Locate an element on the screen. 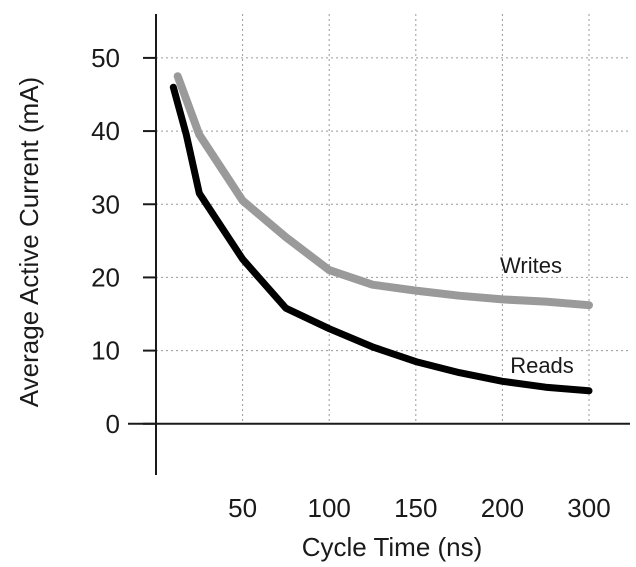 The height and width of the screenshot is (567, 636). y-tick-label-3: 30 is located at coordinates (105, 204).